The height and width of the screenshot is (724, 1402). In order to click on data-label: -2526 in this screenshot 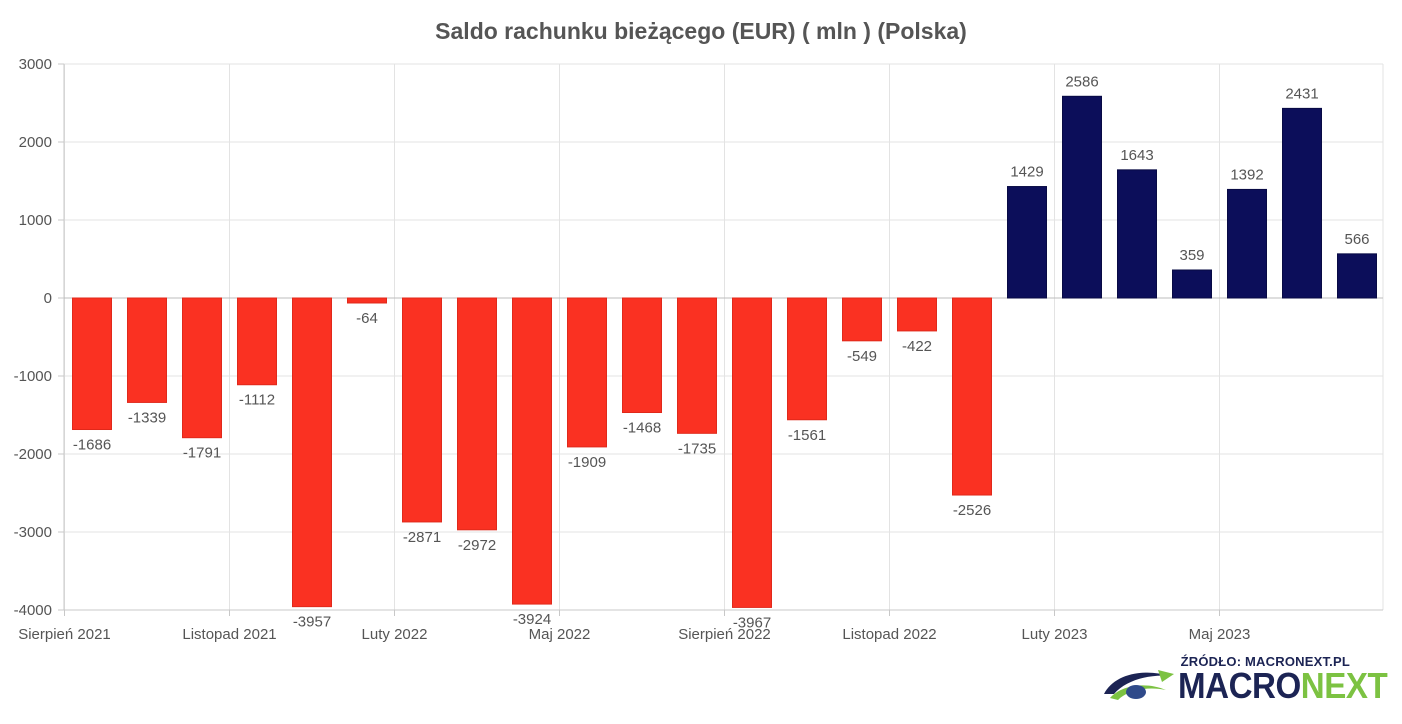, I will do `click(972, 510)`.